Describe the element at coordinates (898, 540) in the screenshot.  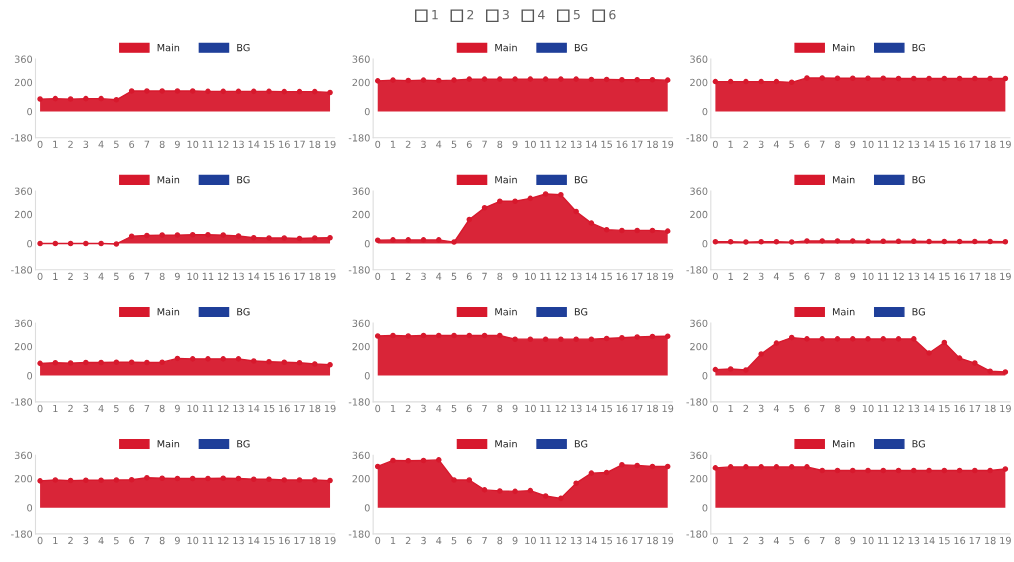
I see `x-tick-label: 12` at that location.